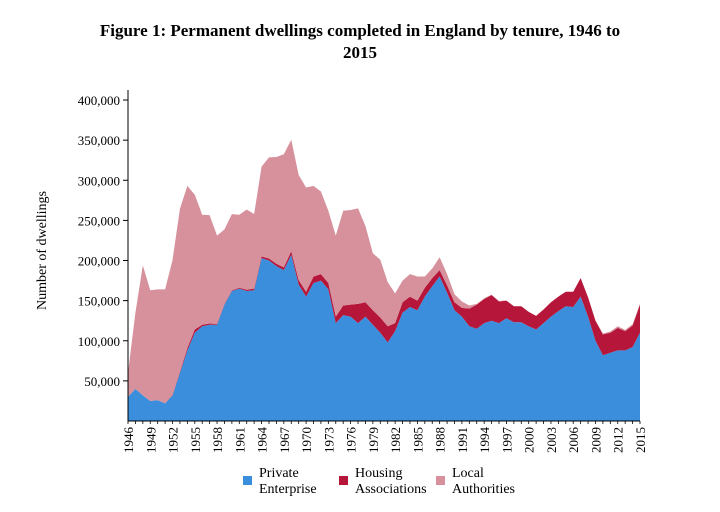  I want to click on x-tick-label: 2006, so click(573, 440).